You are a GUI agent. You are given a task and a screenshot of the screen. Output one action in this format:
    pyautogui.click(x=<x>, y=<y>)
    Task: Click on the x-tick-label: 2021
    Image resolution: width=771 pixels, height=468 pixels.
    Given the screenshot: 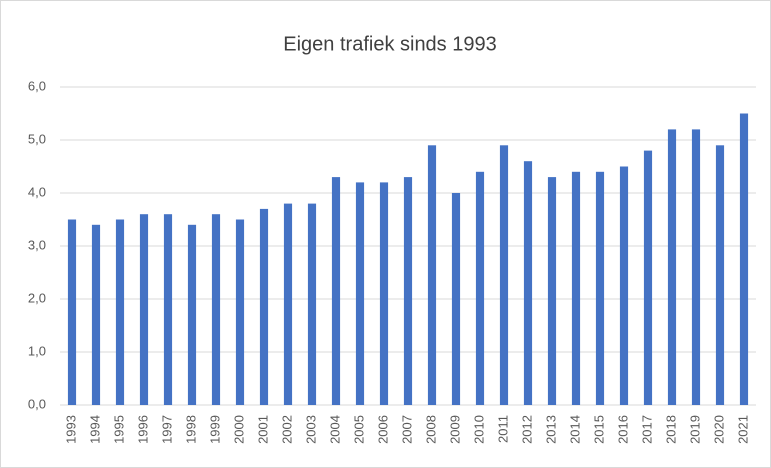 What is the action you would take?
    pyautogui.click(x=742, y=429)
    